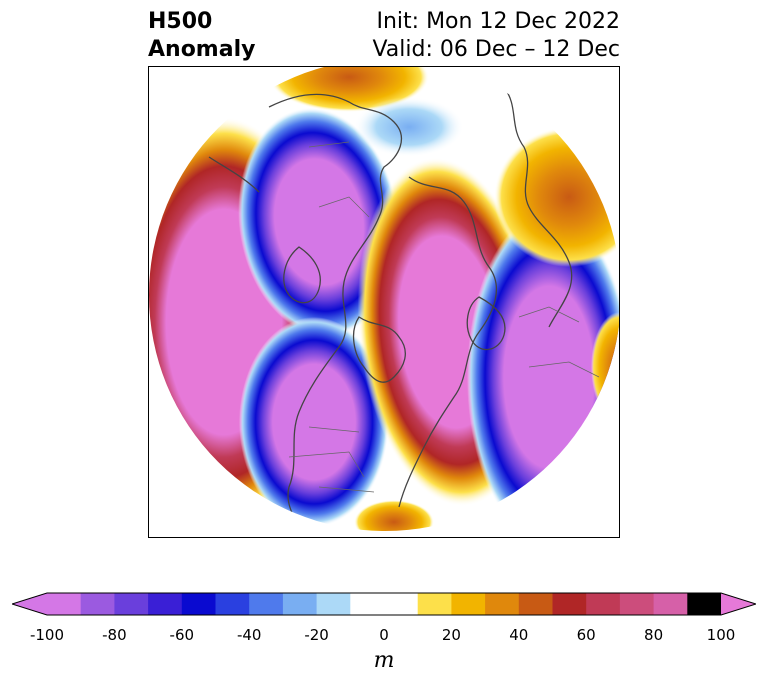 The height and width of the screenshot is (684, 768). Describe the element at coordinates (451, 635) in the screenshot. I see `colorbar-tick-label: 20` at that location.